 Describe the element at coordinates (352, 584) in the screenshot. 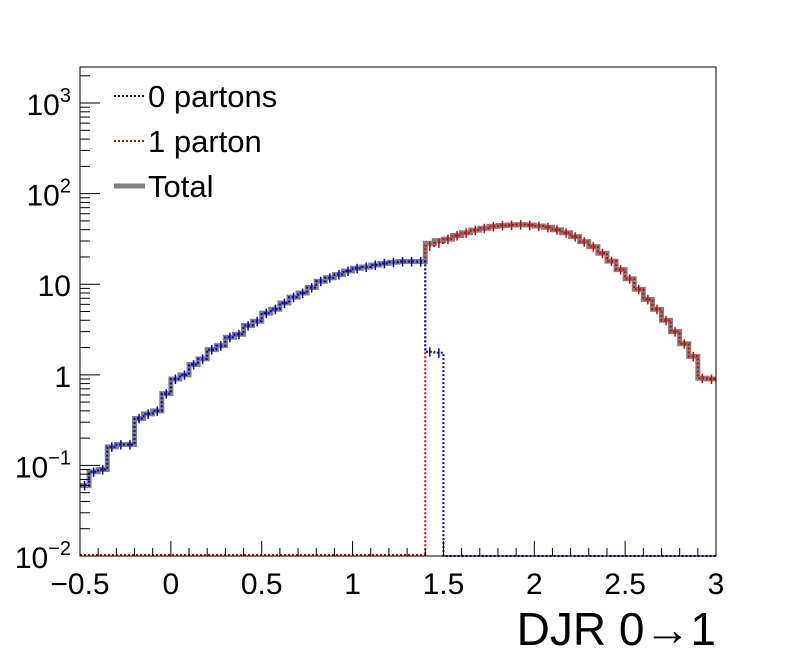

I see `x-tick-label: 1` at that location.